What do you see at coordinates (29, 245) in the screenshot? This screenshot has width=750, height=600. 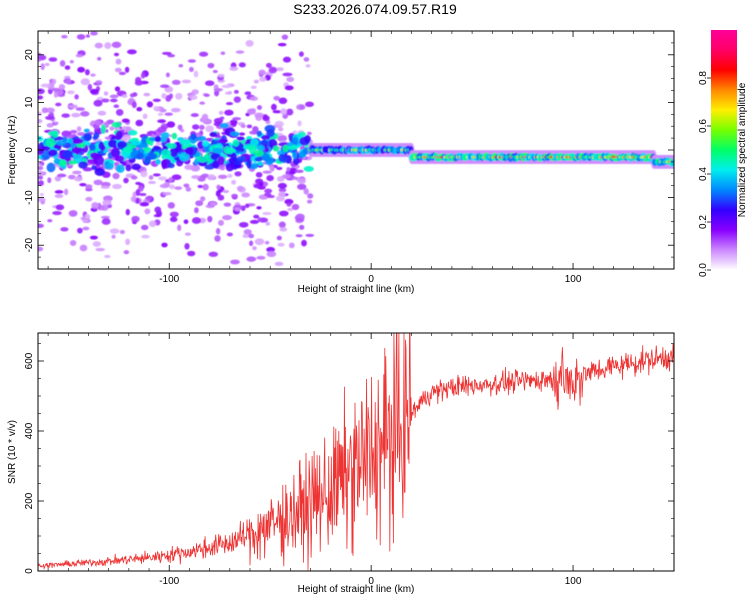 I see `spectrogram-y-tick-label: -20` at bounding box center [29, 245].